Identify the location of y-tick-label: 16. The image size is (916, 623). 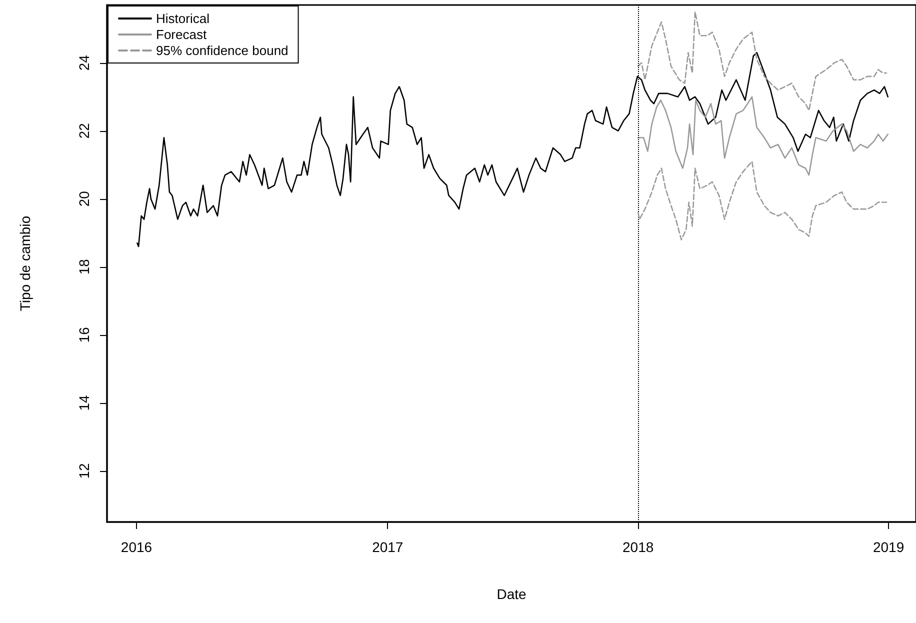
(84, 334).